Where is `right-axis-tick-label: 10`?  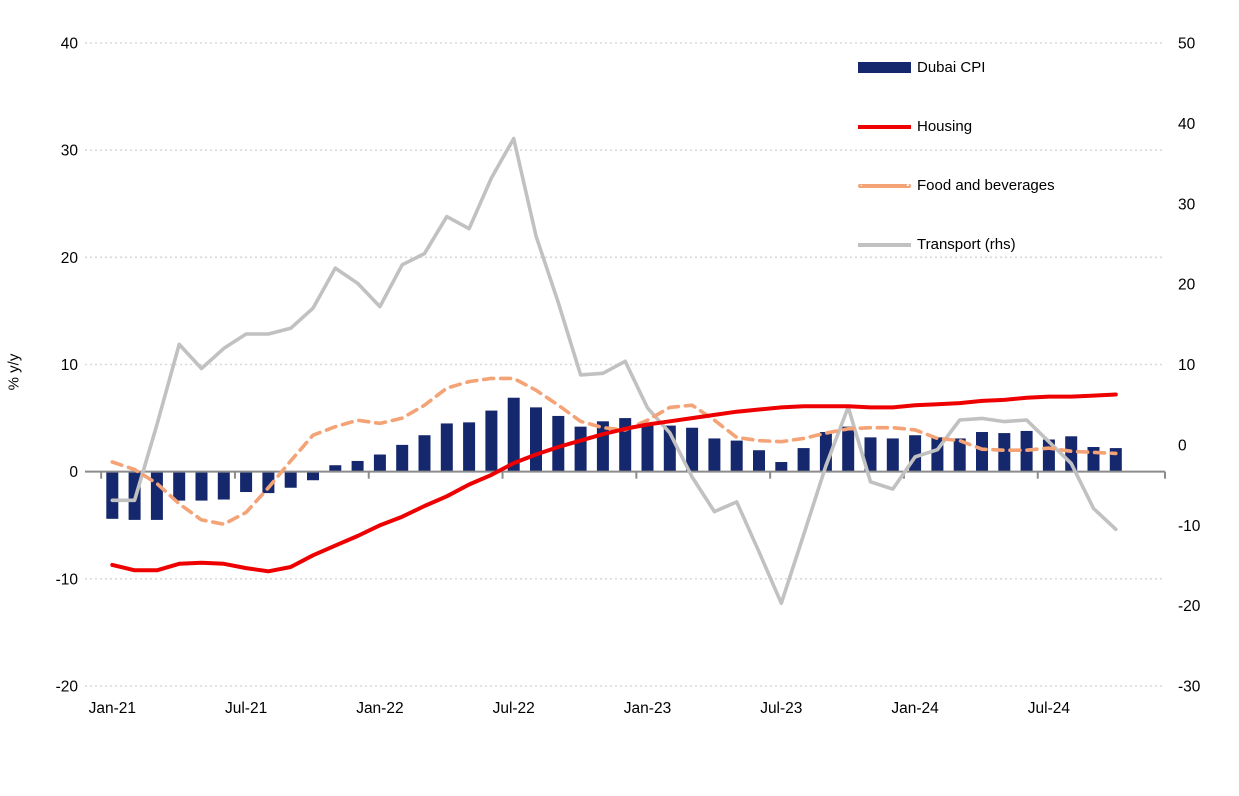 right-axis-tick-label: 10 is located at coordinates (1187, 365).